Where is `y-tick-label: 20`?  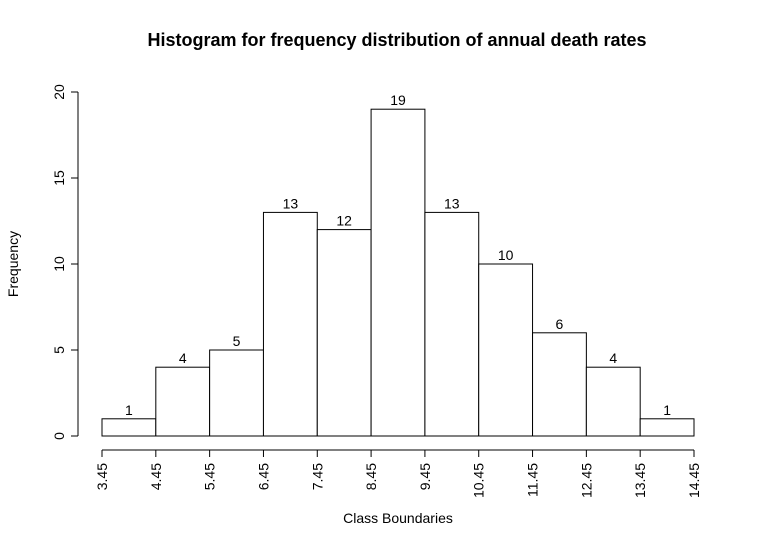
y-tick-label: 20 is located at coordinates (59, 92).